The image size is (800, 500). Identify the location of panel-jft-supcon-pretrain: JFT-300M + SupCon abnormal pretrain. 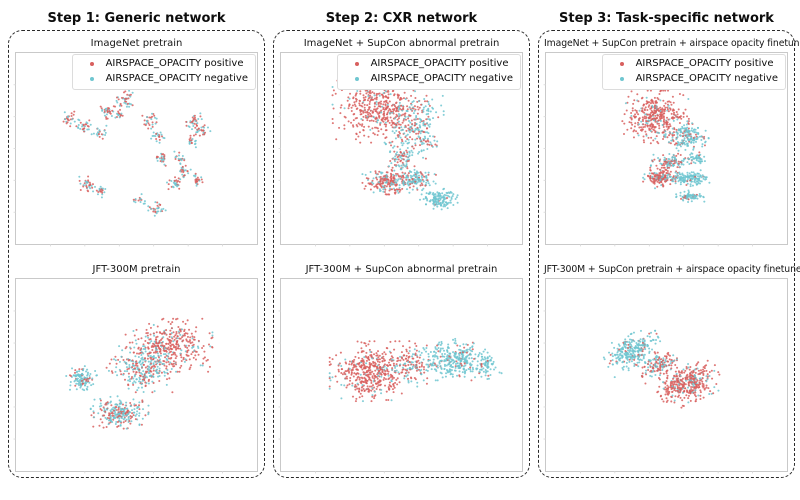
(401, 359).